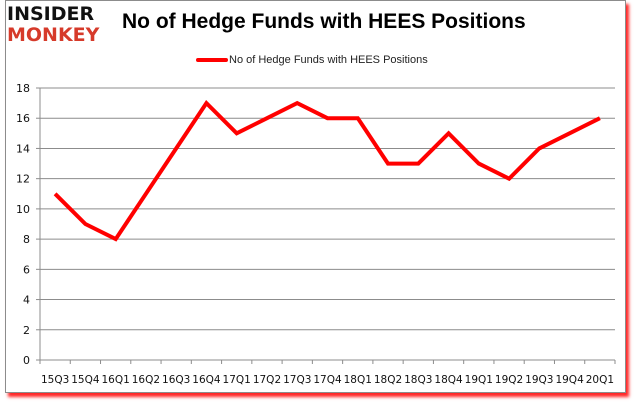 The image size is (635, 405). I want to click on y-tick-label: 0, so click(26, 360).